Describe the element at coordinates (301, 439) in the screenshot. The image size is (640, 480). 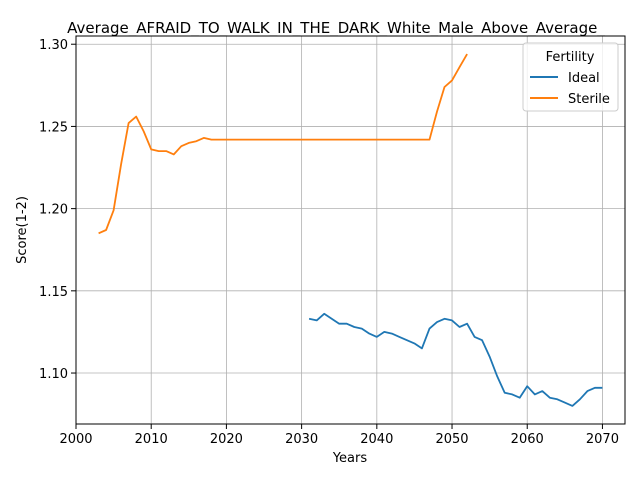
I see `x-tick-label: 2030` at that location.